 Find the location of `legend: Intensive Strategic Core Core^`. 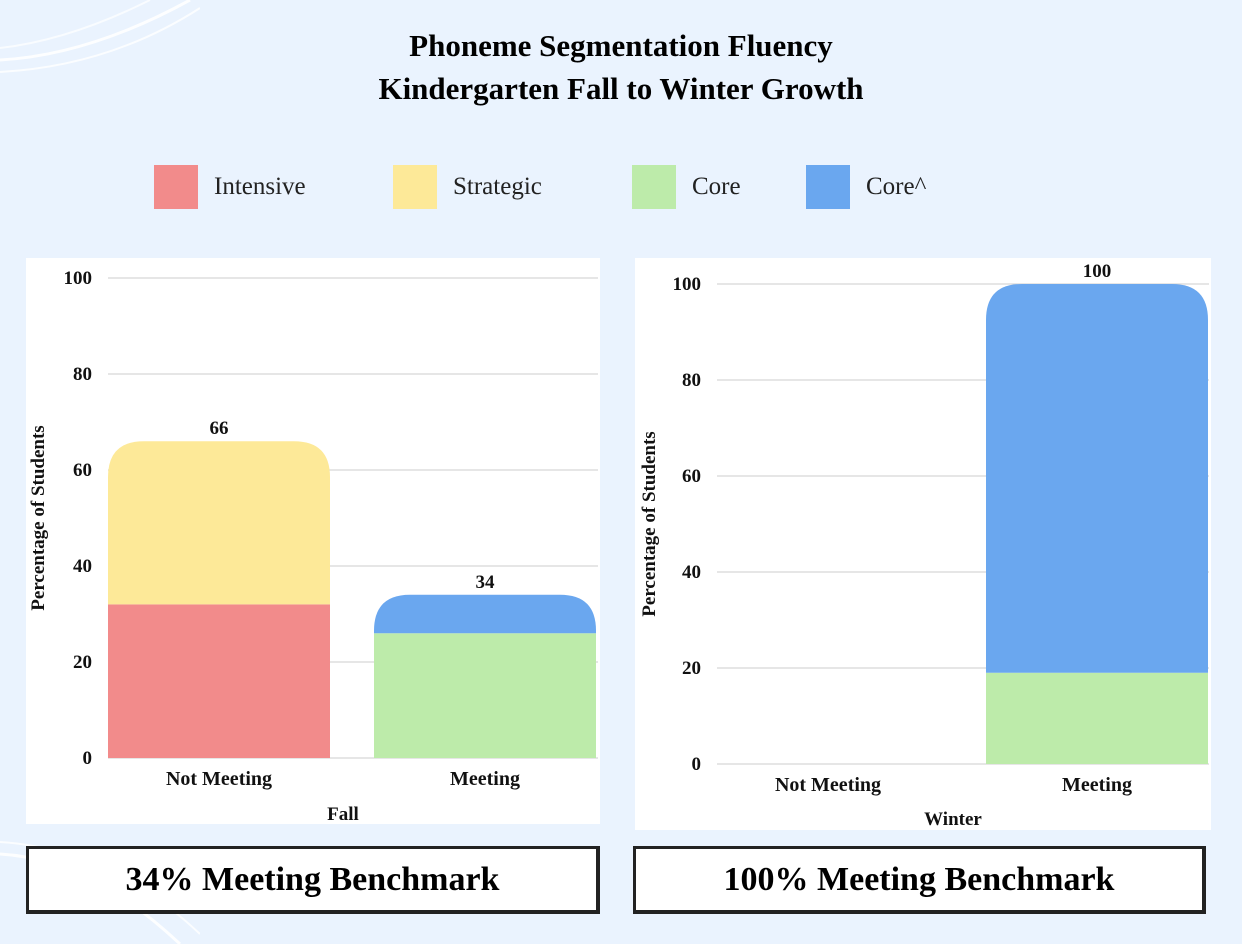

legend: Intensive Strategic Core Core^ is located at coordinates (621, 187).